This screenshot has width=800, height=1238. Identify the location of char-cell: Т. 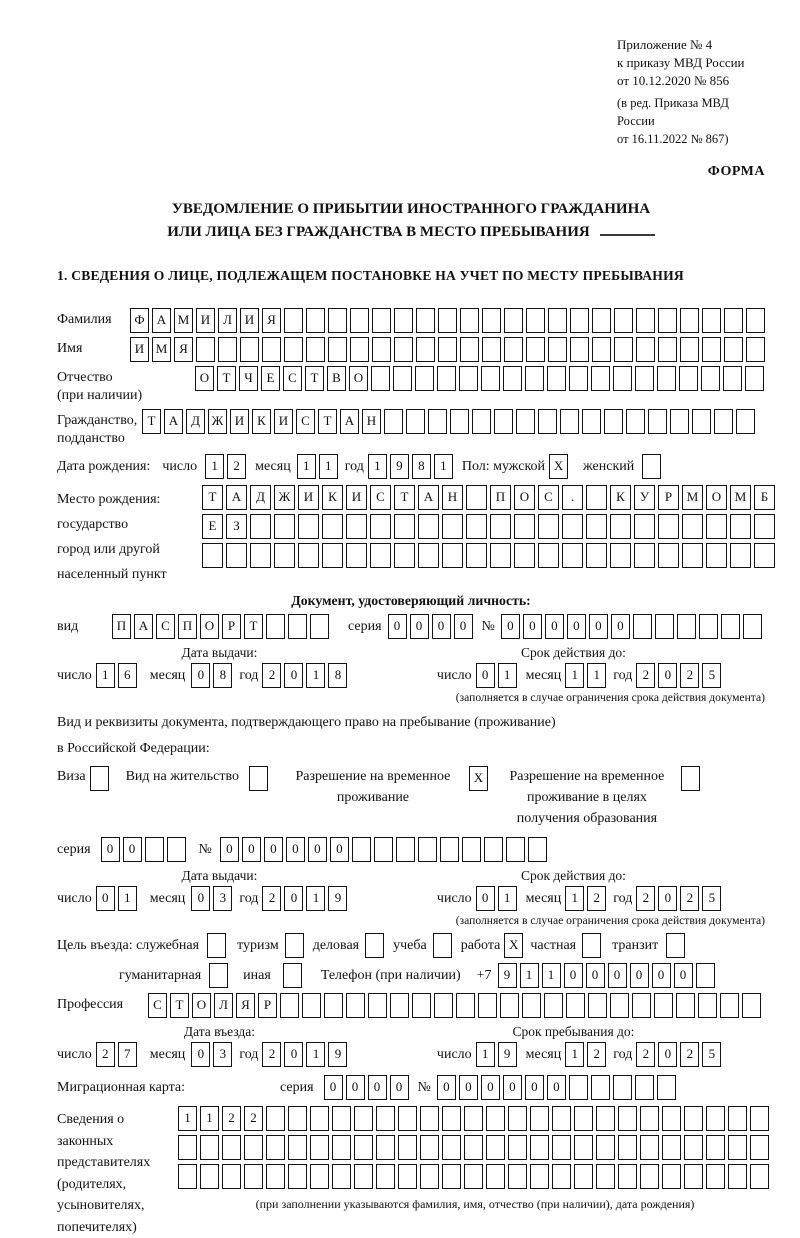
(179, 1005).